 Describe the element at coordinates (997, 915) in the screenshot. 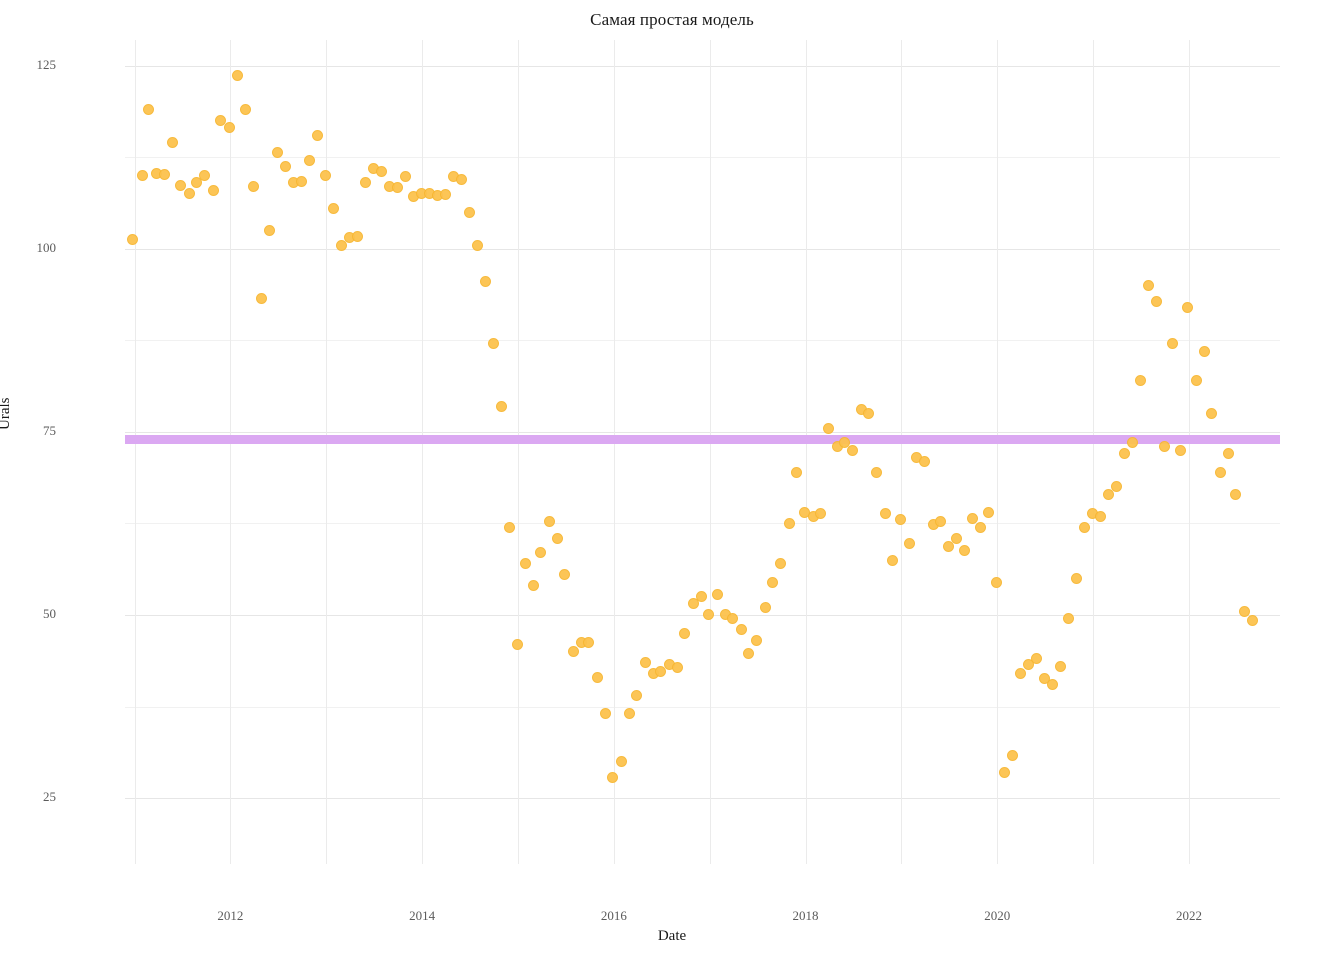

I see `x-tick-label: 2020` at that location.